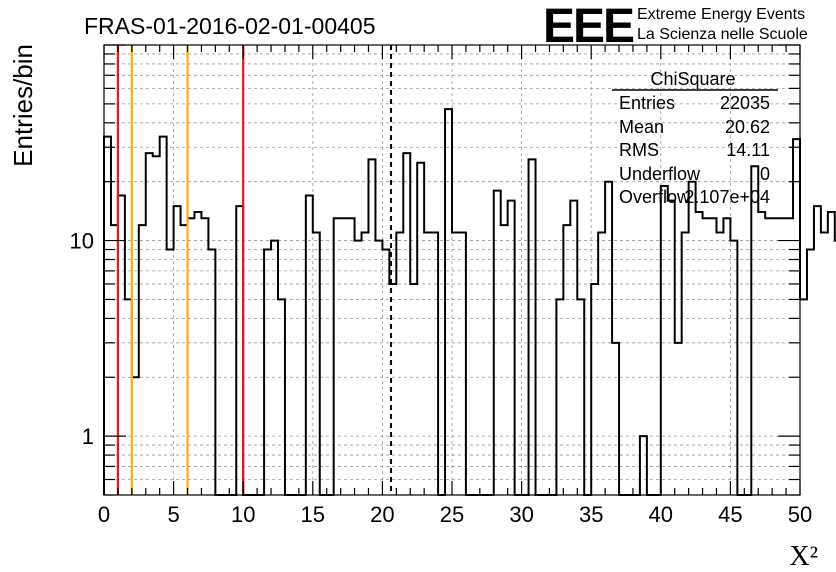 The height and width of the screenshot is (572, 836). Describe the element at coordinates (23, 105) in the screenshot. I see `y-axis-label: Entries/bin` at that location.